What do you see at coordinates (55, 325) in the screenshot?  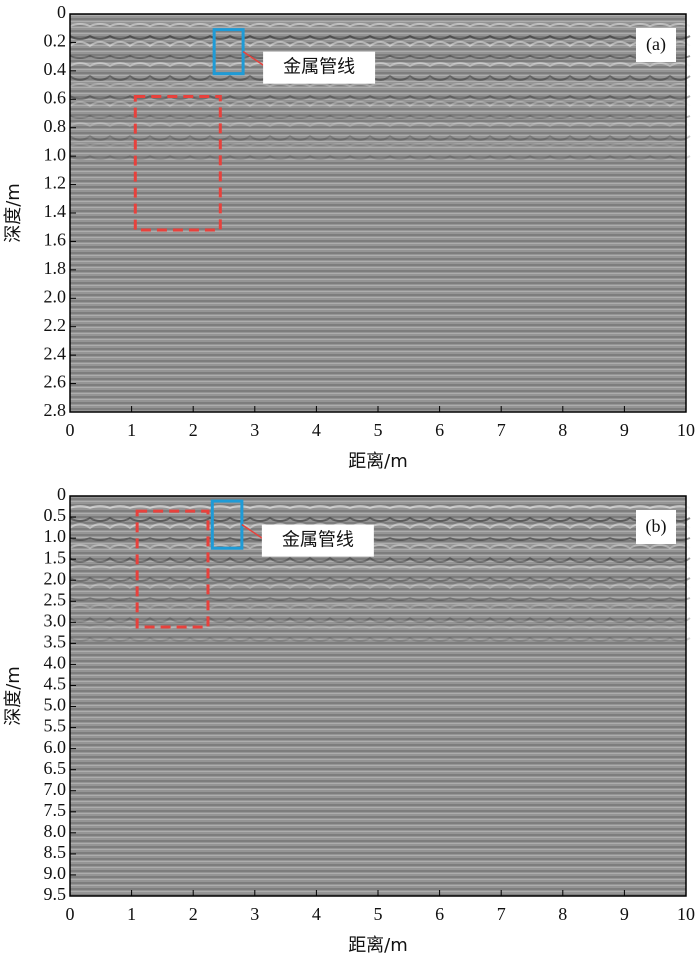 I see `y-tick-label: 2.2` at bounding box center [55, 325].